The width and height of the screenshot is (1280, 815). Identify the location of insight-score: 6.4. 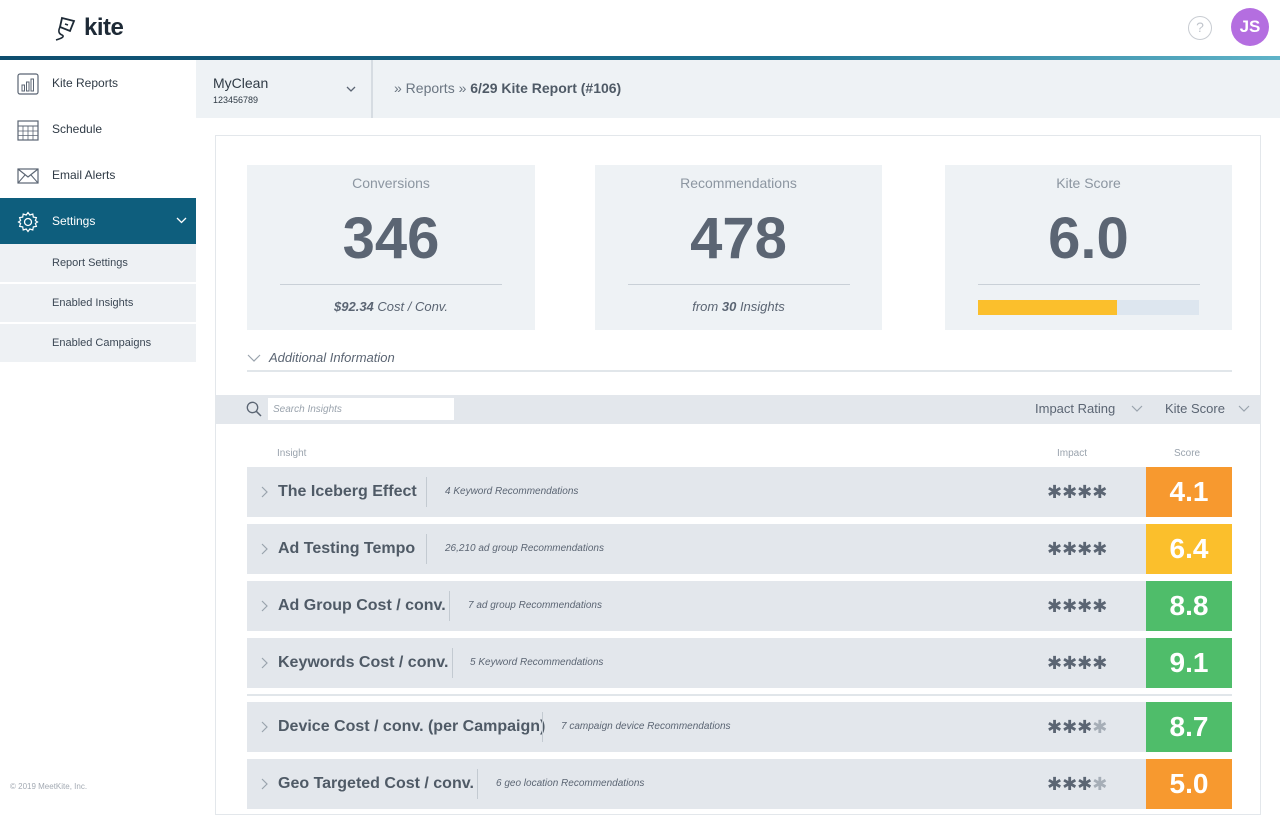
(1189, 549).